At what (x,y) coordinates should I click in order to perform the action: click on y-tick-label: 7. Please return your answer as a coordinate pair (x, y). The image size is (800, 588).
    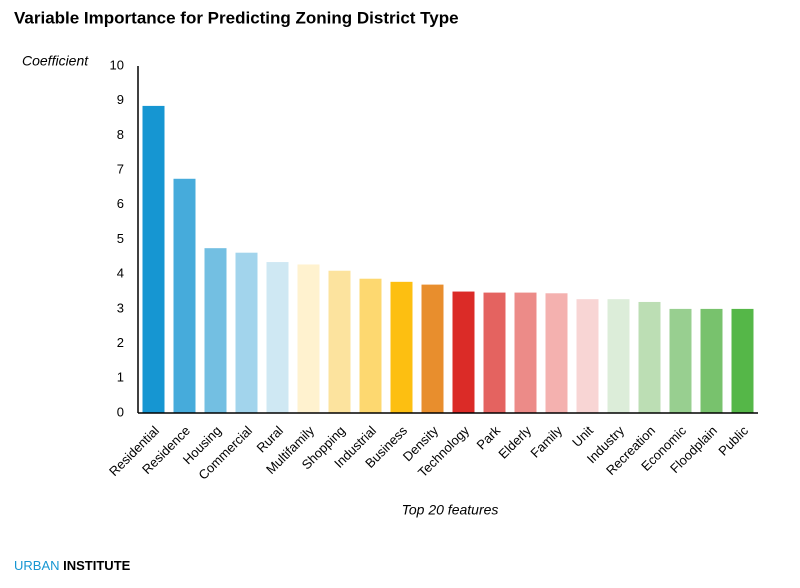
    Looking at the image, I should click on (120, 169).